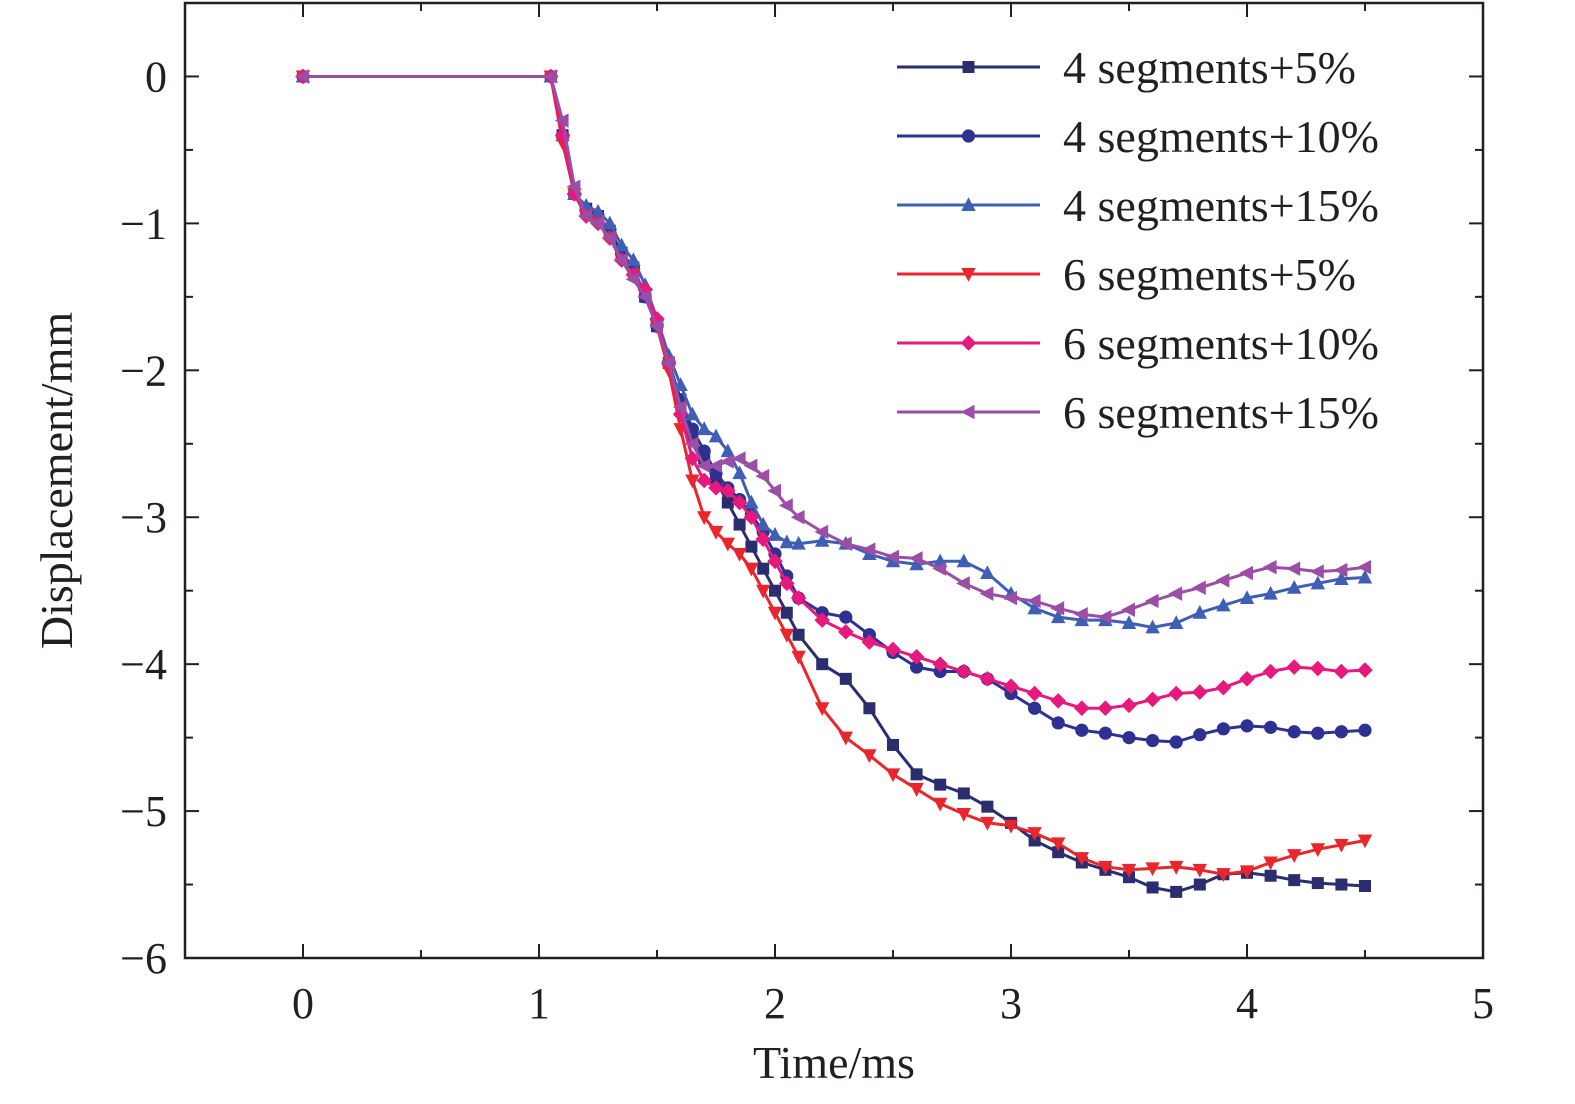 This screenshot has width=1575, height=1104. I want to click on x-tick-label: 4, so click(1247, 1003).